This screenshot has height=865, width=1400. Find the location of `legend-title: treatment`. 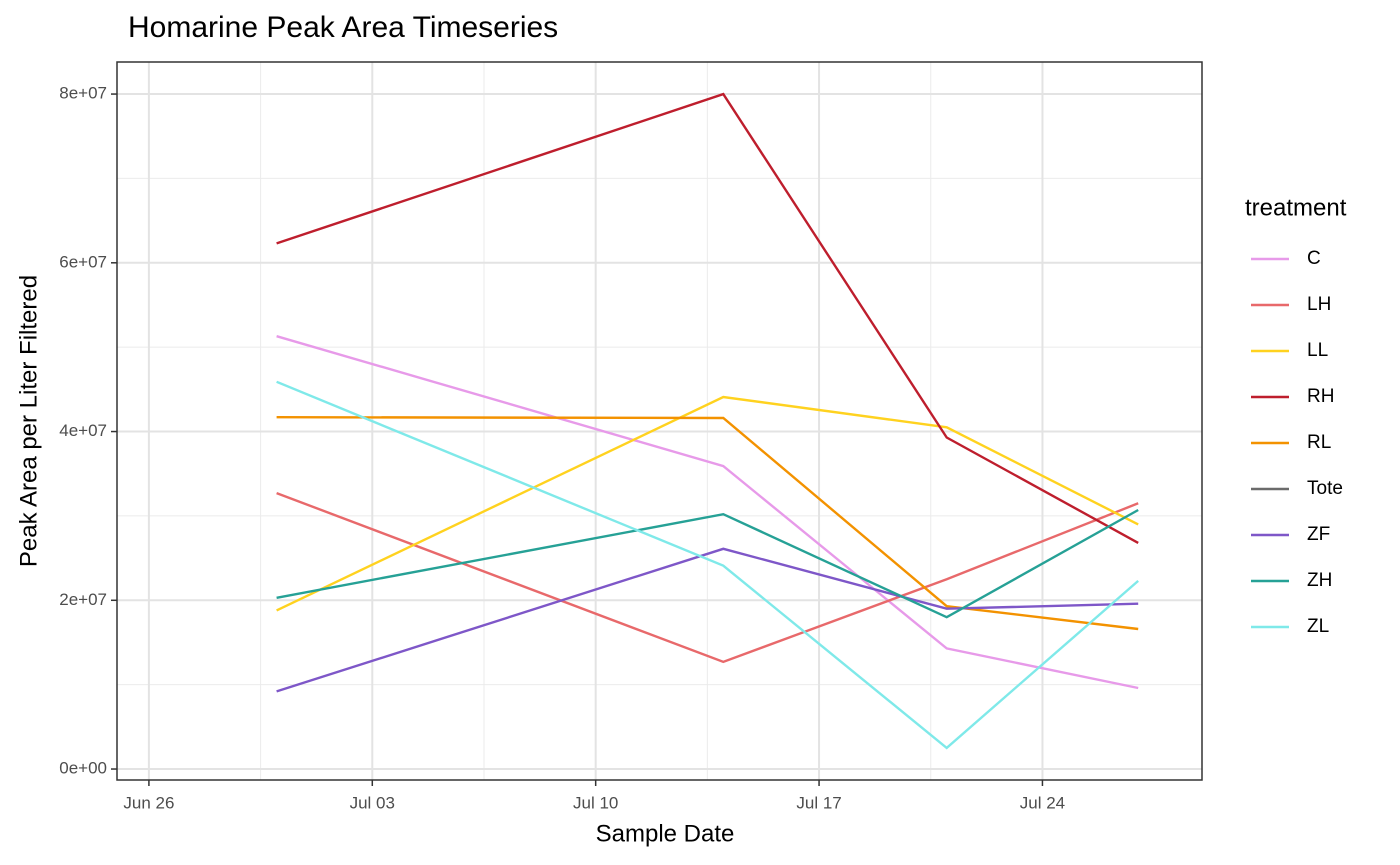

legend-title: treatment is located at coordinates (1296, 207).